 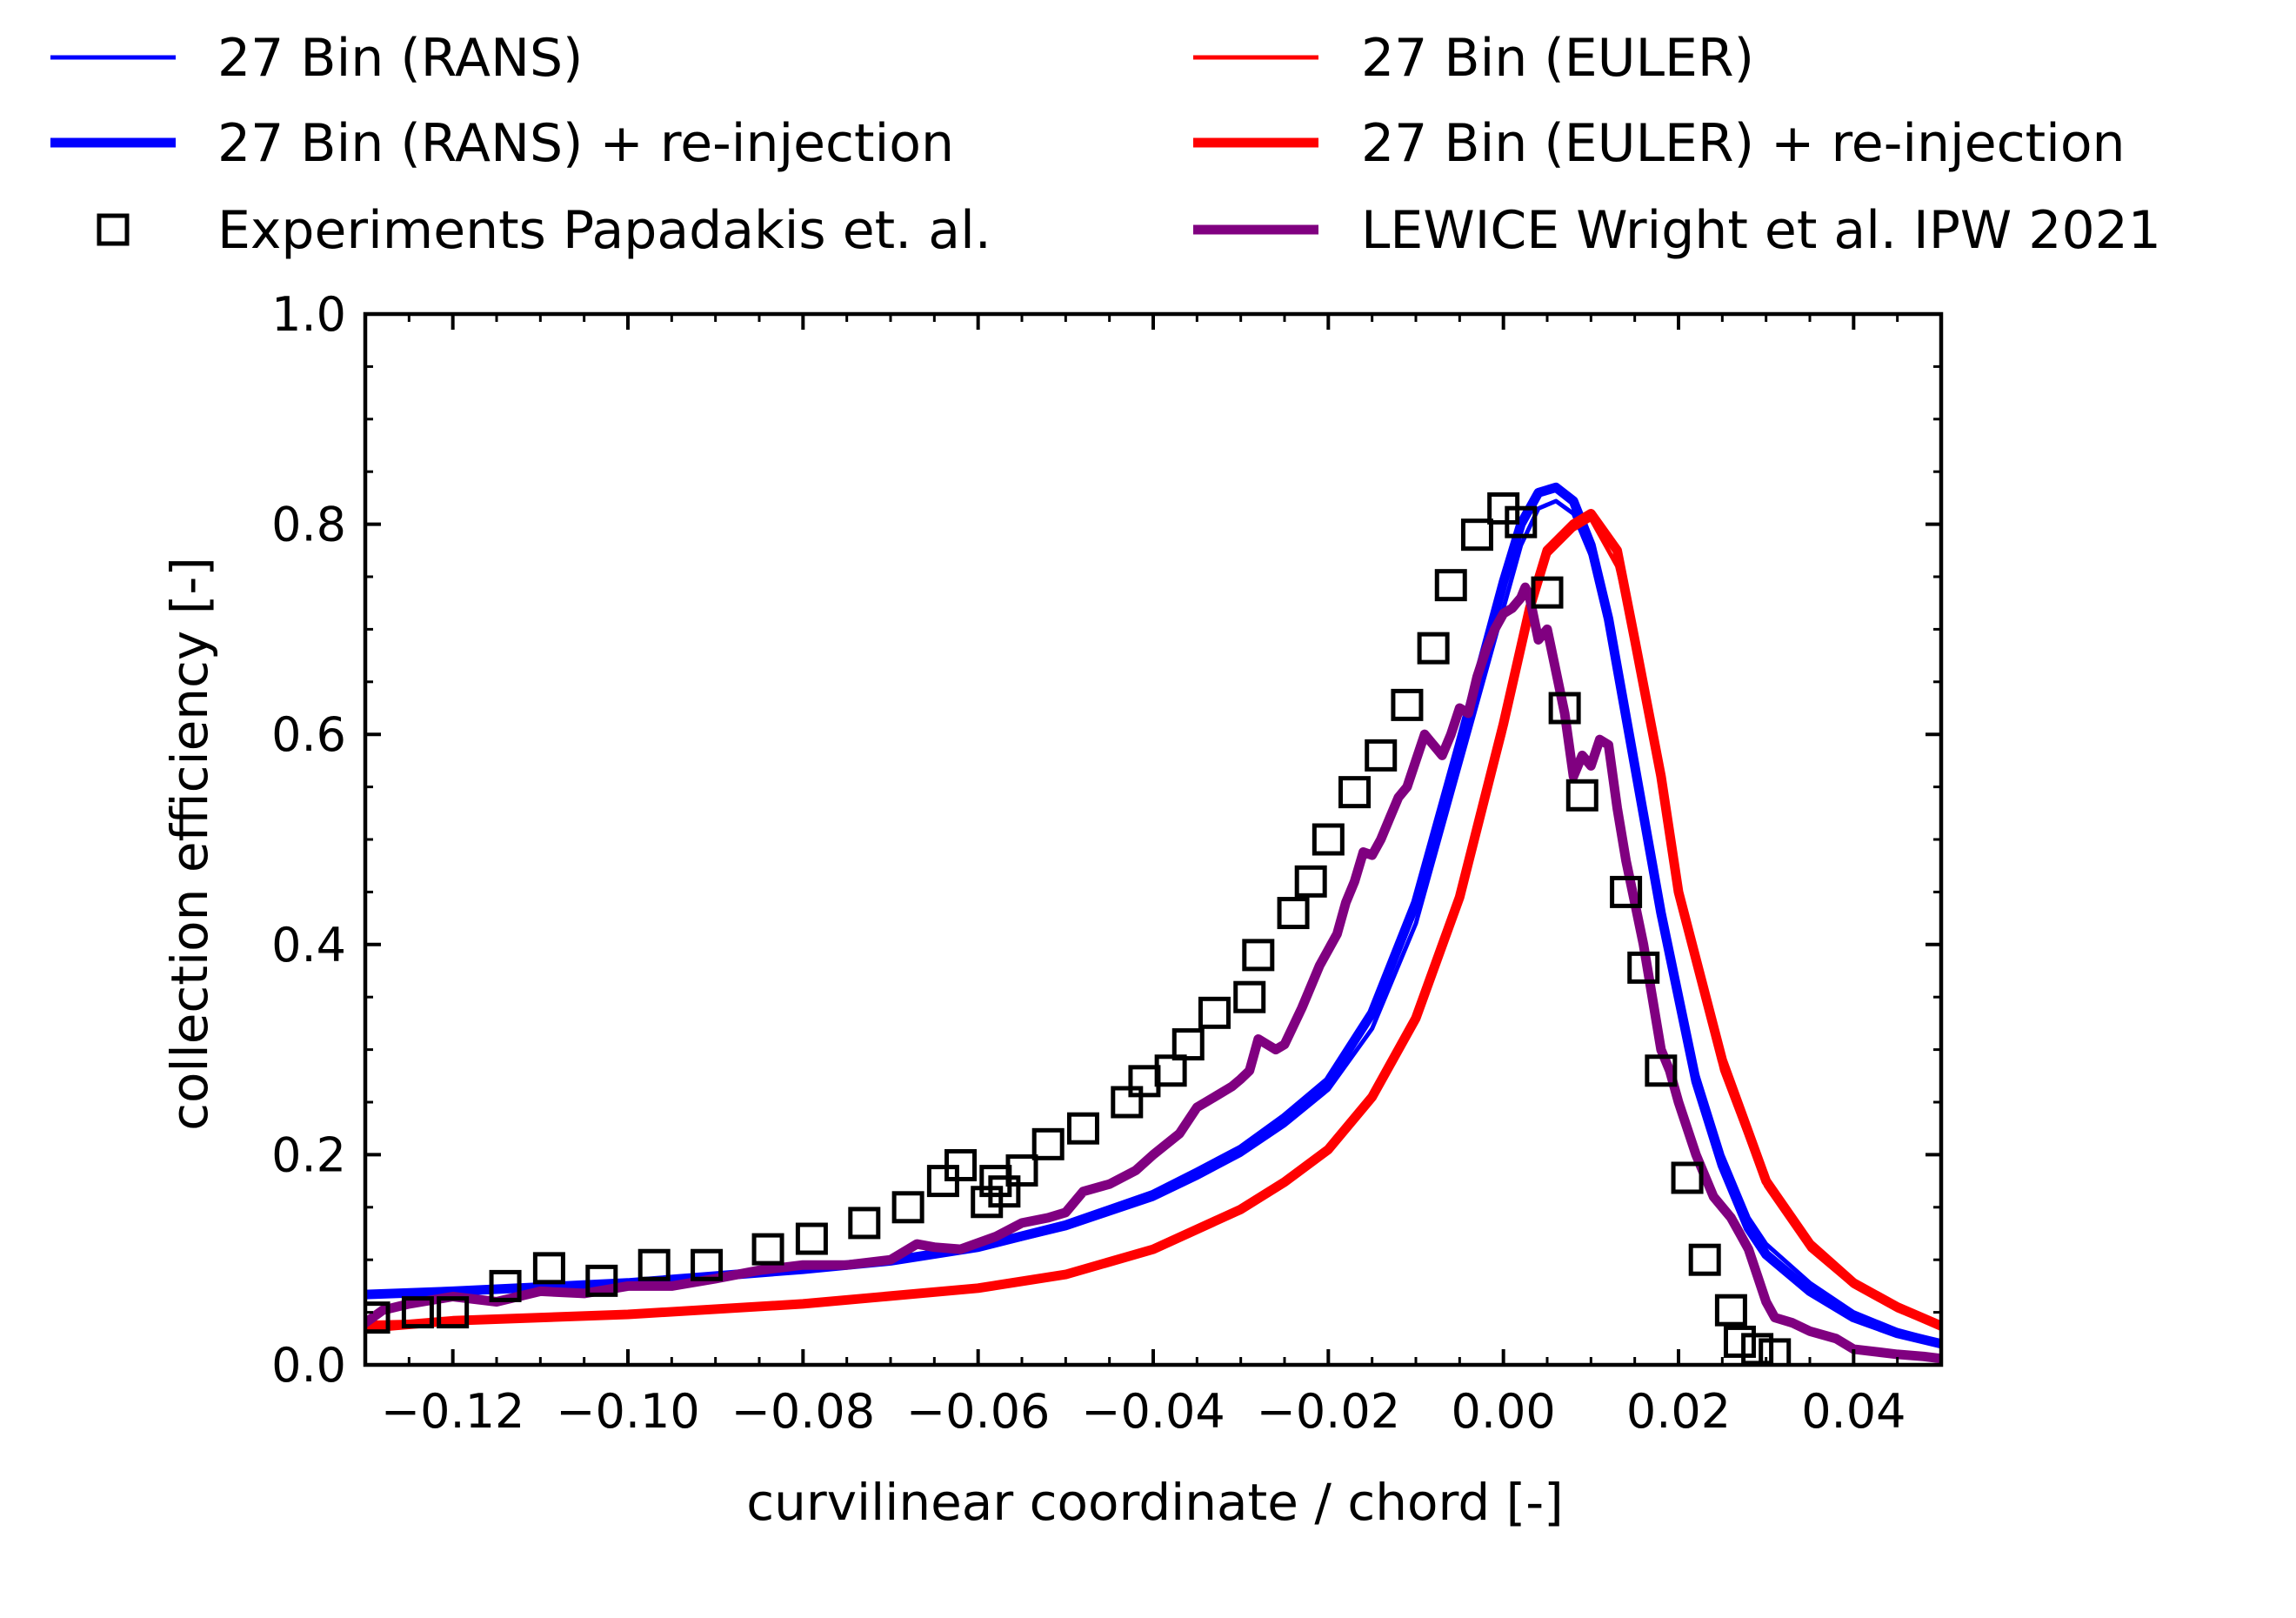 I want to click on x-tick-label: −0.10, so click(x=628, y=1411).